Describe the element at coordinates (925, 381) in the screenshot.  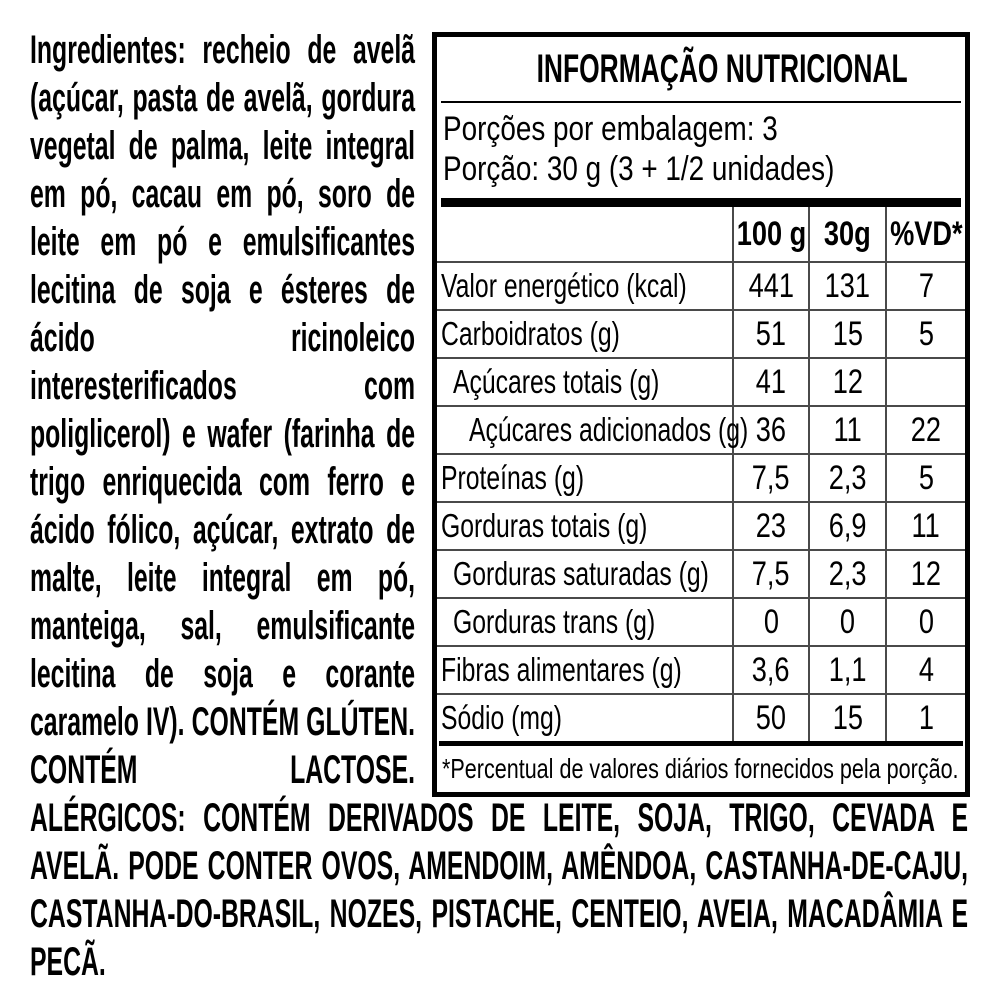
I see `nutrient-value` at that location.